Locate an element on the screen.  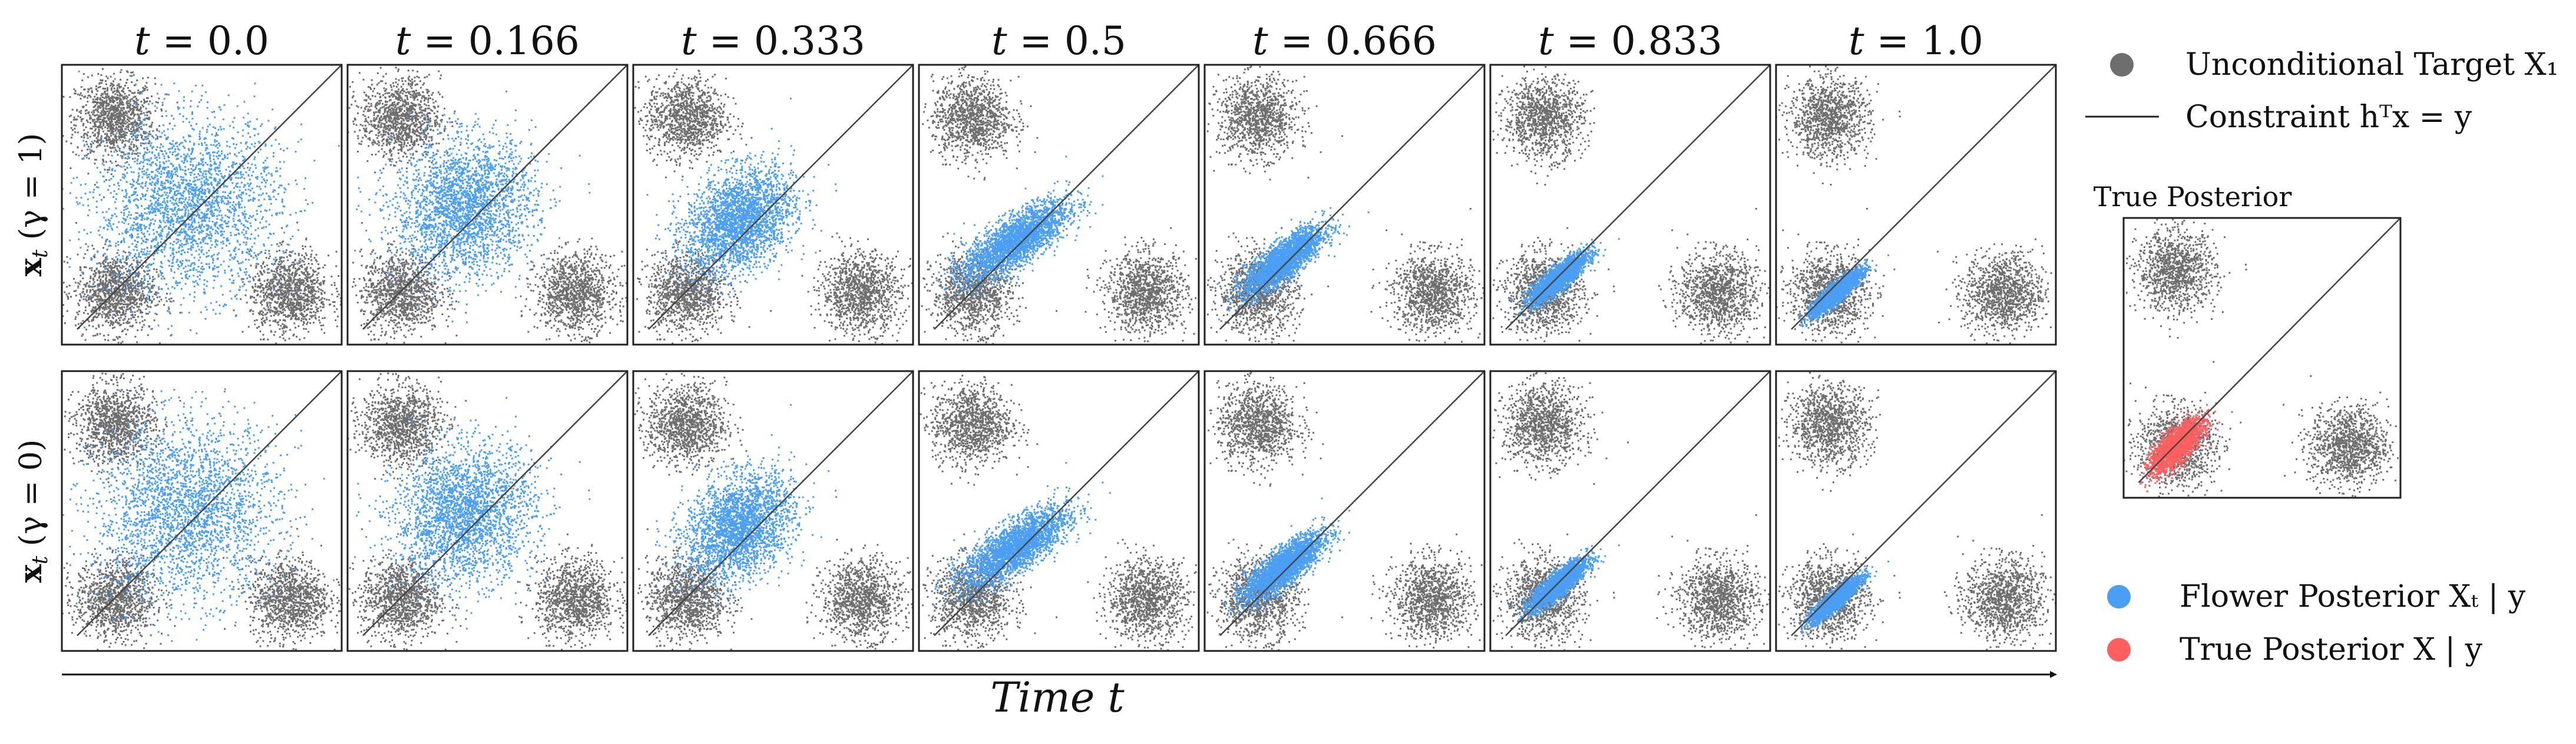
column-title-5: t = 0.666 is located at coordinates (1344, 41).